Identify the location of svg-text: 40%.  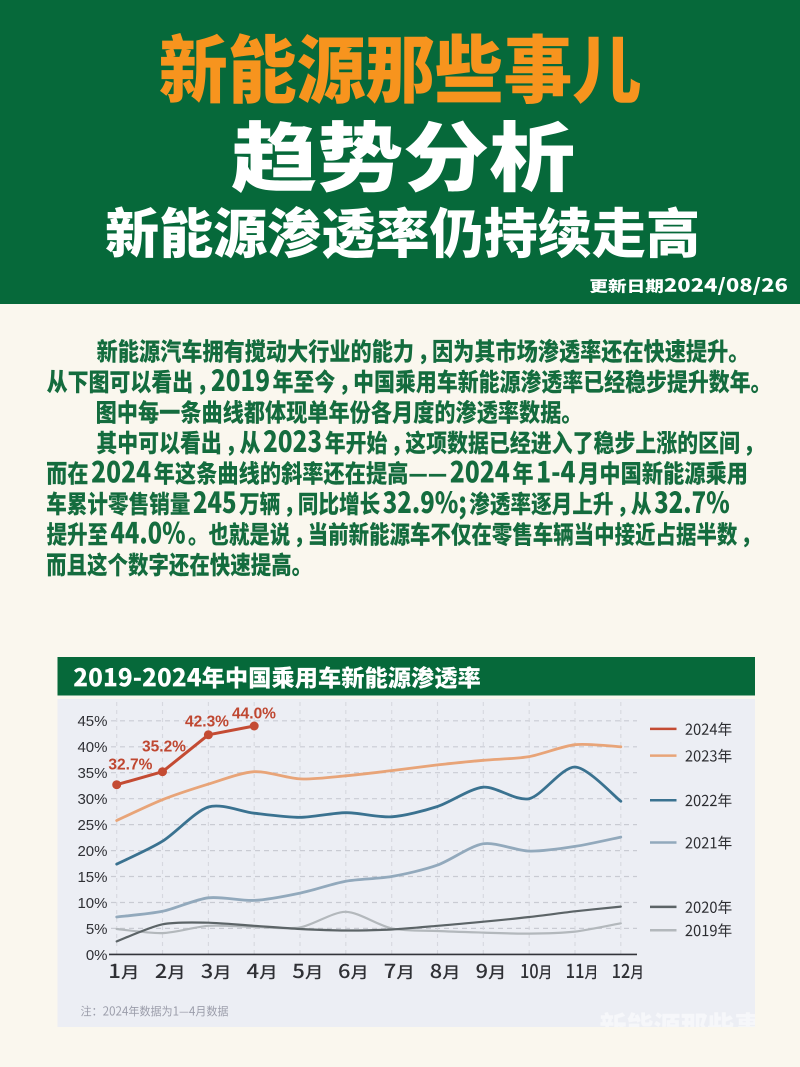
(92, 747).